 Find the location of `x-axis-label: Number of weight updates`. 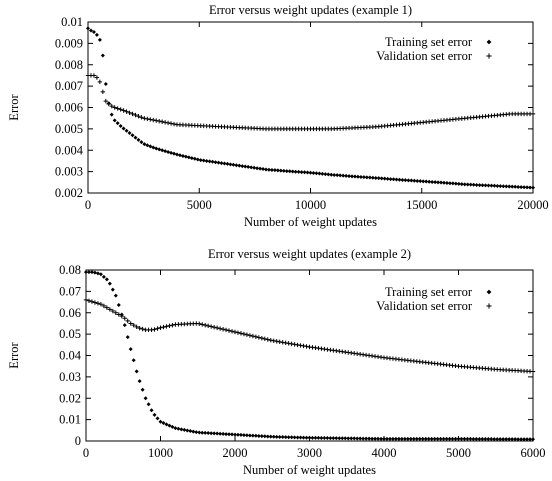

x-axis-label: Number of weight updates is located at coordinates (309, 470).